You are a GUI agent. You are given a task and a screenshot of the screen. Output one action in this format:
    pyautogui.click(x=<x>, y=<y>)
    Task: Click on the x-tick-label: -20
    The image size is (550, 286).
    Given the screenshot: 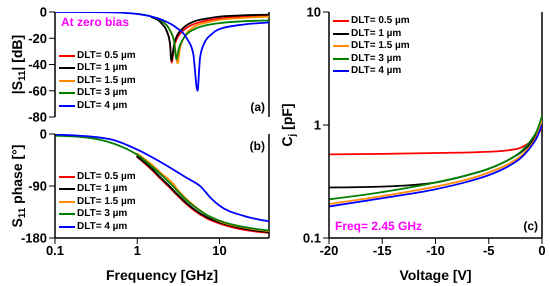 What is the action you would take?
    pyautogui.click(x=329, y=250)
    